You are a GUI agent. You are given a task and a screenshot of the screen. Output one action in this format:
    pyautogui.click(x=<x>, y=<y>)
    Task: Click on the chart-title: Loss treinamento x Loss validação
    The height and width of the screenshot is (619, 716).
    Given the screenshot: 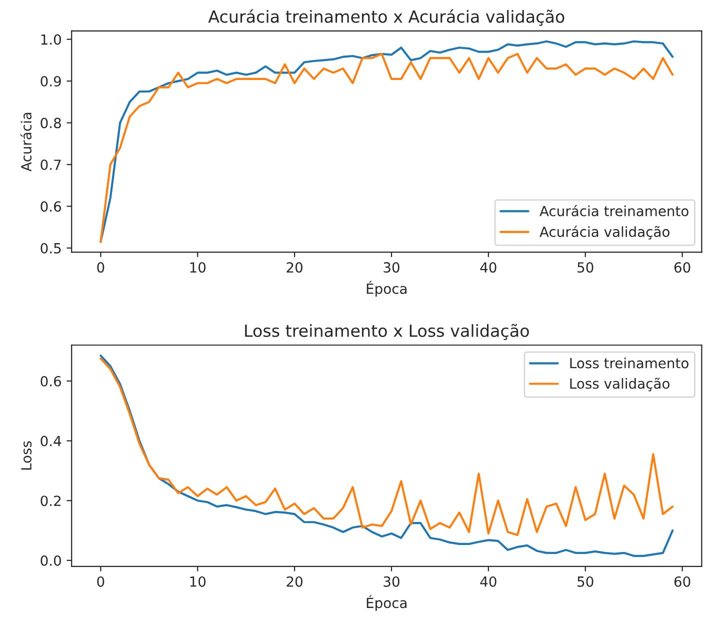 What is the action you would take?
    pyautogui.click(x=387, y=332)
    